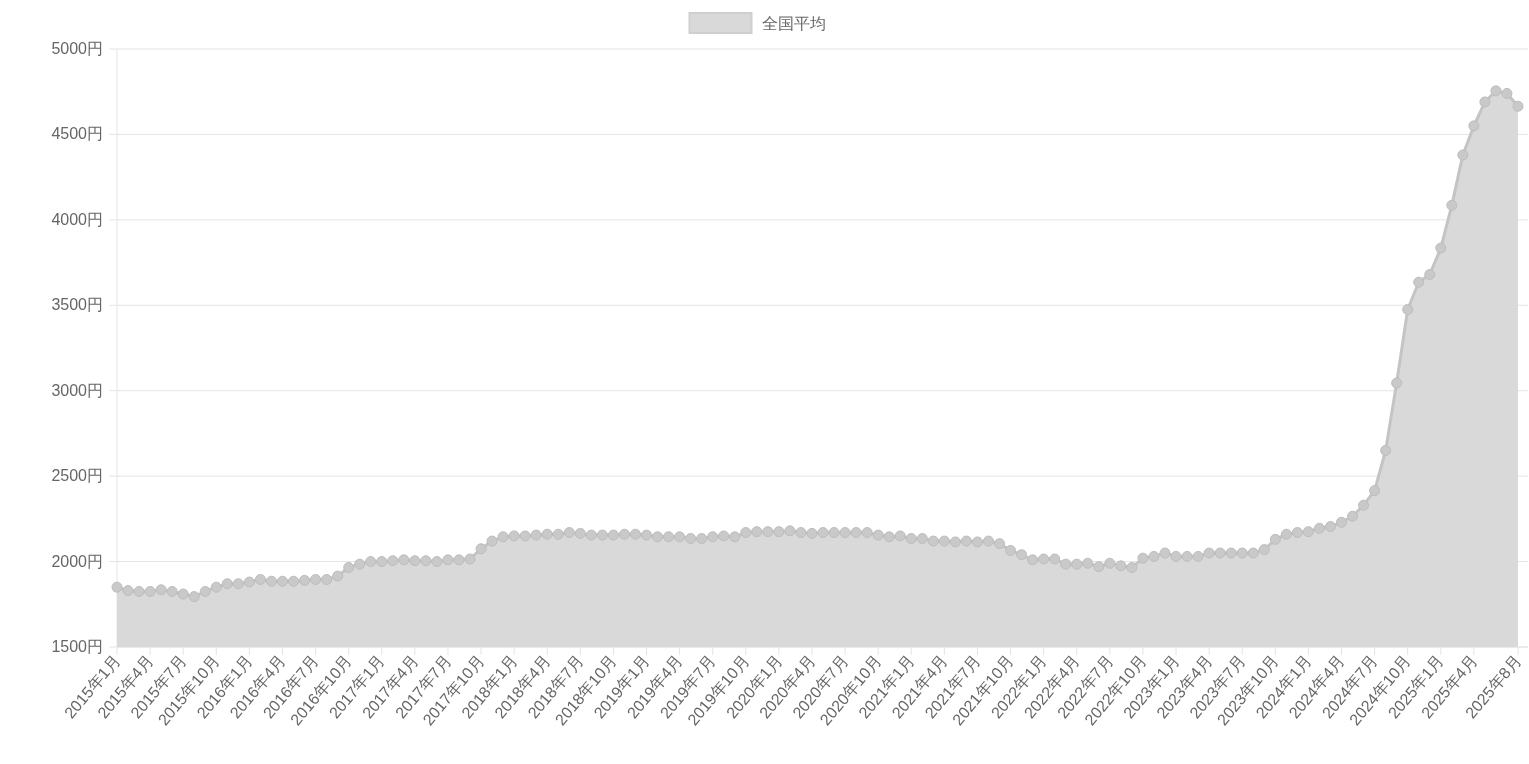 This screenshot has height=764, width=1529. What do you see at coordinates (77, 476) in the screenshot?
I see `y-tick-label: 2500円` at bounding box center [77, 476].